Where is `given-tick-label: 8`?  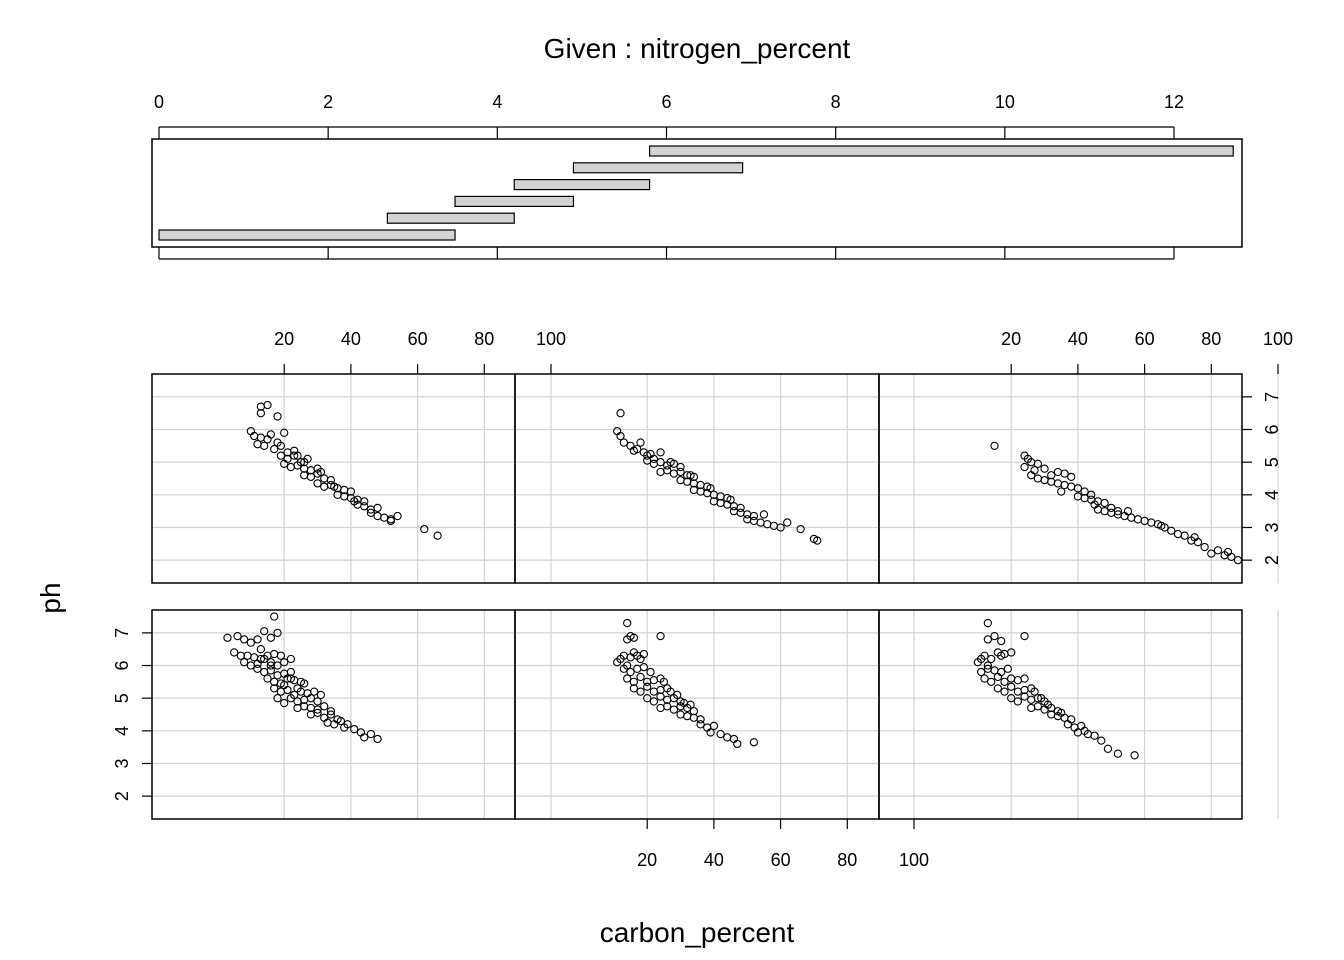
given-tick-label: 8 is located at coordinates (836, 102).